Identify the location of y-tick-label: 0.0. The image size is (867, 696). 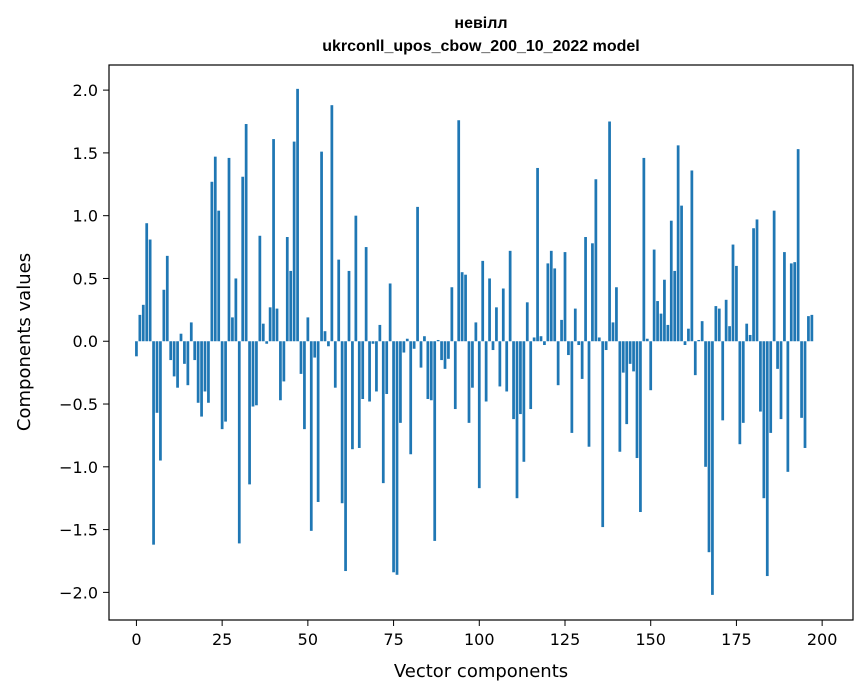
(85, 341).